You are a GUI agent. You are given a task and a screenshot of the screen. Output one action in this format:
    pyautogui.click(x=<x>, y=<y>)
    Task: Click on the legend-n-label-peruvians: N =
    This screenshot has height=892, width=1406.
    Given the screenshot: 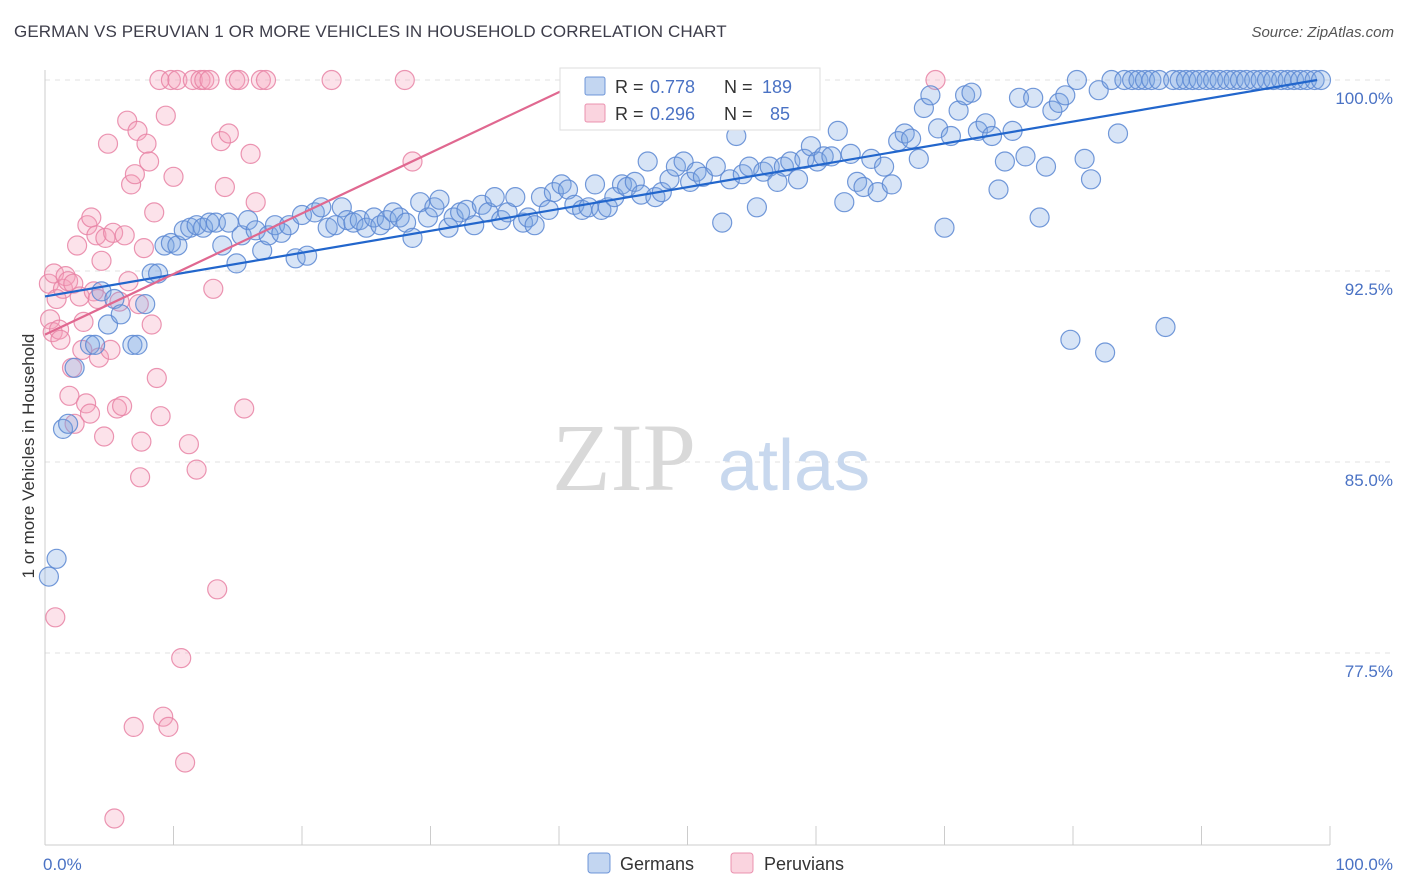 What is the action you would take?
    pyautogui.click(x=738, y=114)
    